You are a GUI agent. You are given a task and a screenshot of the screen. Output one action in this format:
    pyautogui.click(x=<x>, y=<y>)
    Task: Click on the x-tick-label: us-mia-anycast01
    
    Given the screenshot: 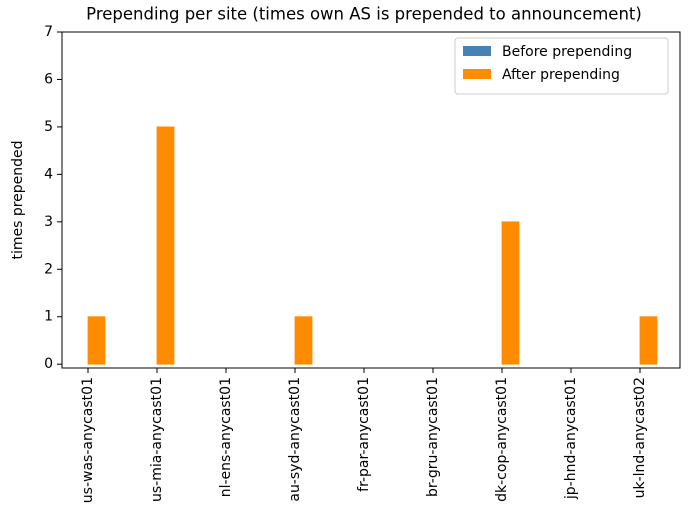 What is the action you would take?
    pyautogui.click(x=157, y=439)
    